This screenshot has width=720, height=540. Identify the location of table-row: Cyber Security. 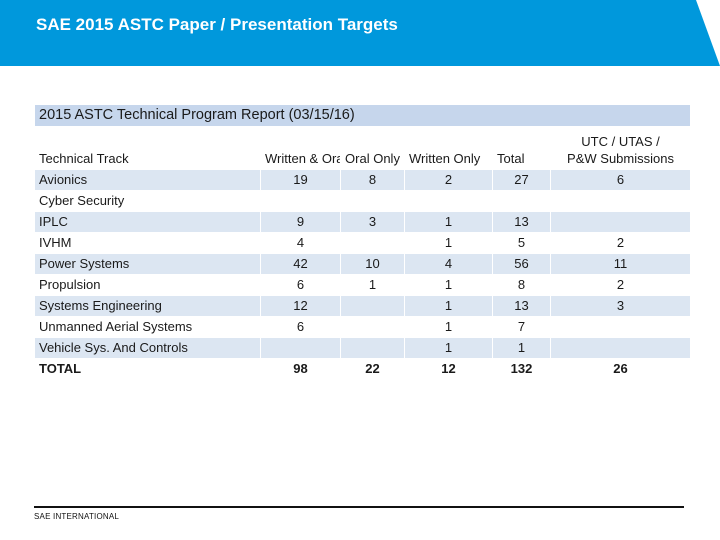
(363, 201).